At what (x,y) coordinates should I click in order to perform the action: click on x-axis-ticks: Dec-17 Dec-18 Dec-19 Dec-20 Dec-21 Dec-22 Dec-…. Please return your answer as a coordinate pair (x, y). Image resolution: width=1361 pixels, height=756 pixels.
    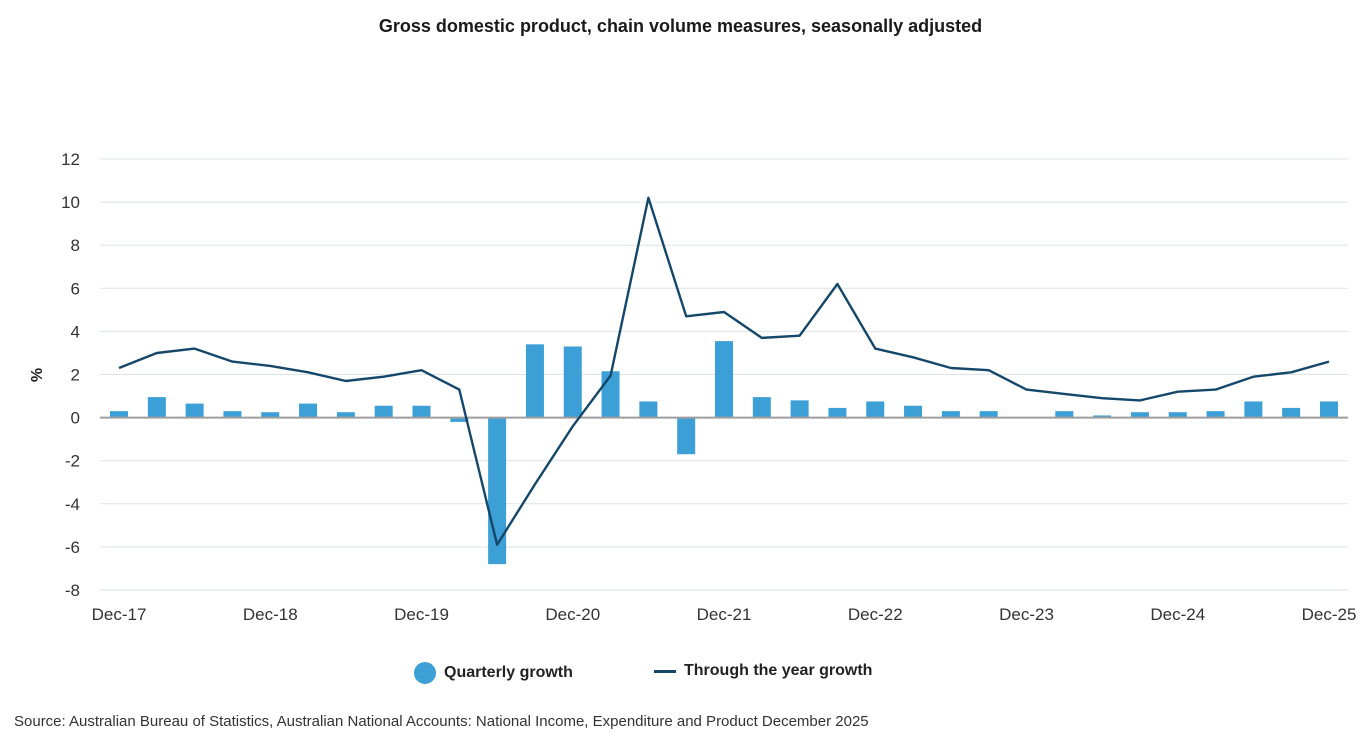
    Looking at the image, I should click on (724, 614).